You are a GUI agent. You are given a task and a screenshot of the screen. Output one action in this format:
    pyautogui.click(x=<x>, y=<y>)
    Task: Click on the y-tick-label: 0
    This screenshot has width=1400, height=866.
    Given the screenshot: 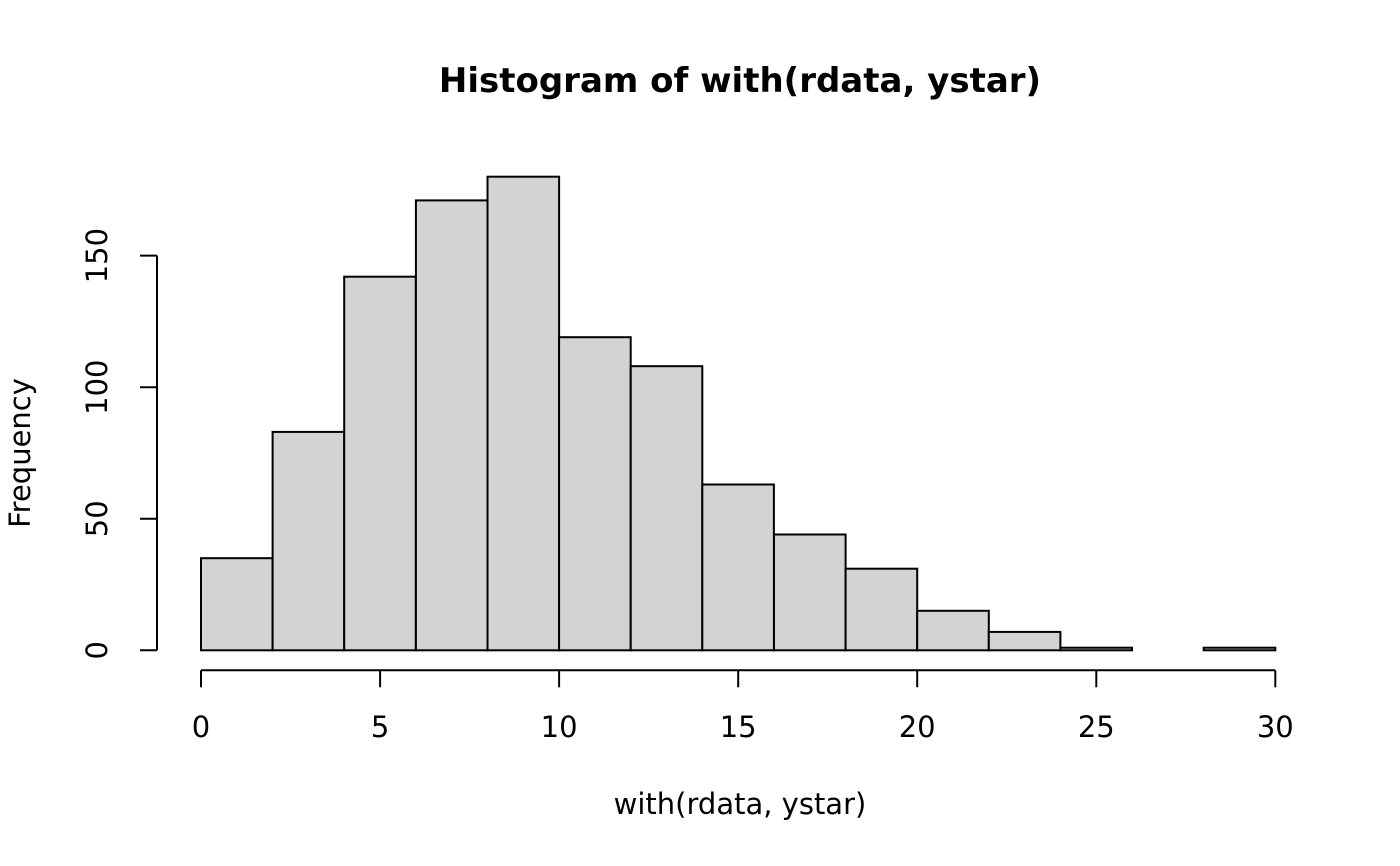 What is the action you would take?
    pyautogui.click(x=97, y=650)
    